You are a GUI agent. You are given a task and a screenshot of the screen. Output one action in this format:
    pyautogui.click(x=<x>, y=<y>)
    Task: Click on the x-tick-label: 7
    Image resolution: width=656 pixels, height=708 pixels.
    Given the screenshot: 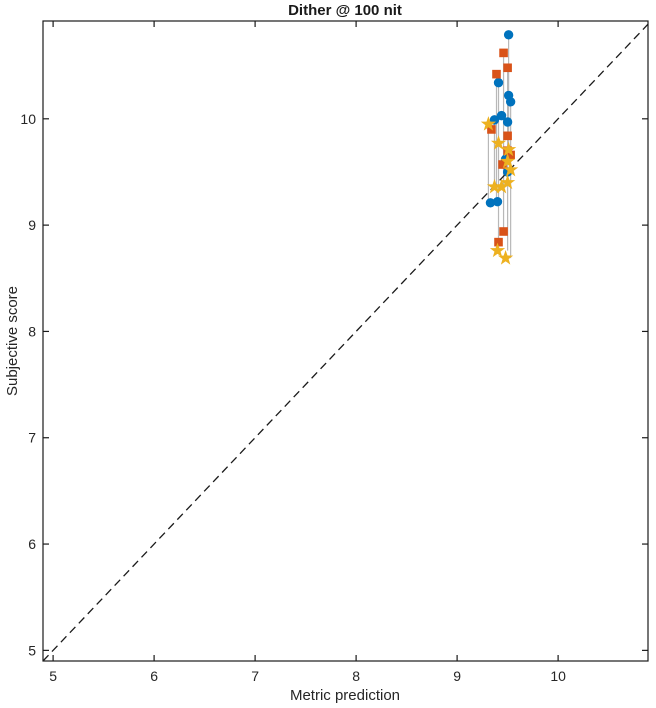 What is the action you would take?
    pyautogui.click(x=255, y=676)
    